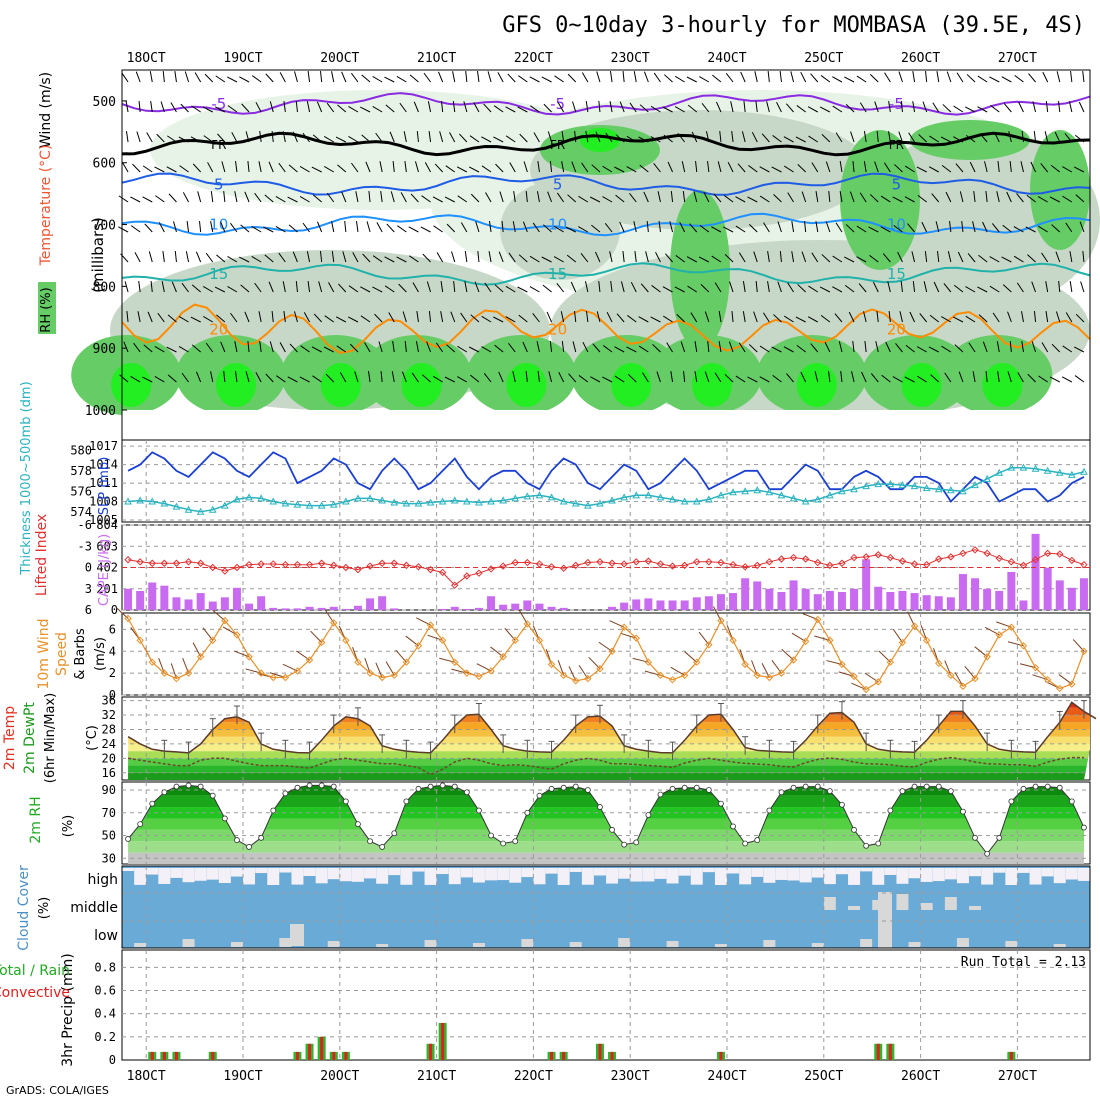 The image size is (1100, 1100). Describe the element at coordinates (112, 651) in the screenshot. I see `wind-tick: 4` at that location.